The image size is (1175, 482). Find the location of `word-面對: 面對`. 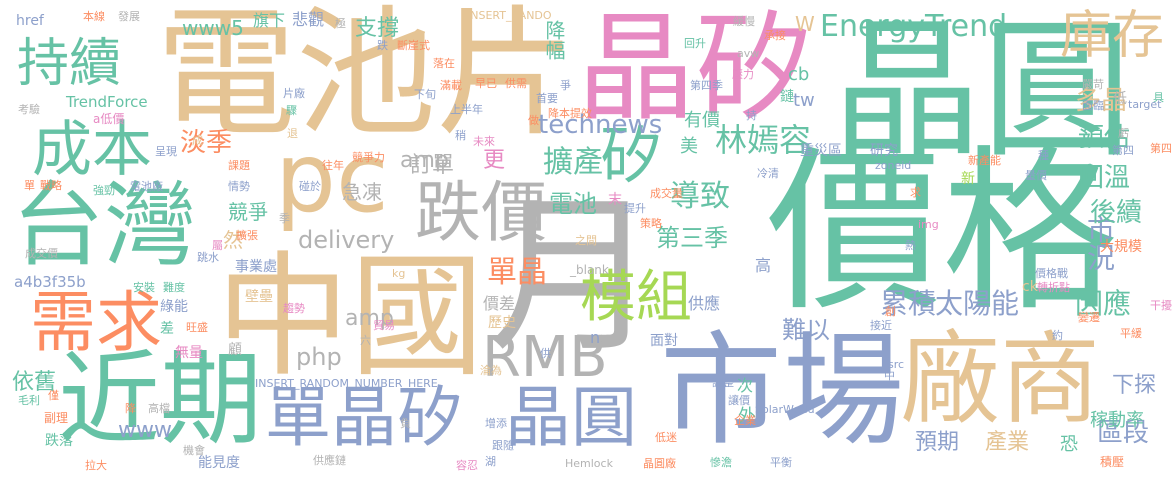

word-面對: 面對 is located at coordinates (664, 341).